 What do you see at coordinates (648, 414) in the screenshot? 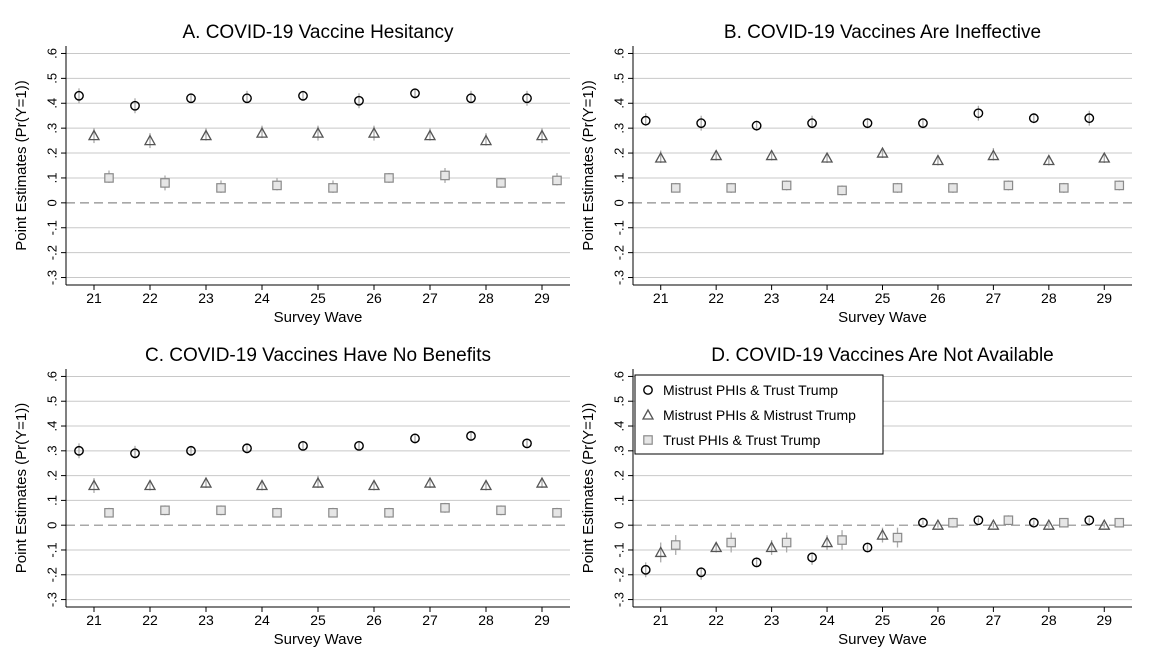
I see `legend-triangle-icon` at bounding box center [648, 414].